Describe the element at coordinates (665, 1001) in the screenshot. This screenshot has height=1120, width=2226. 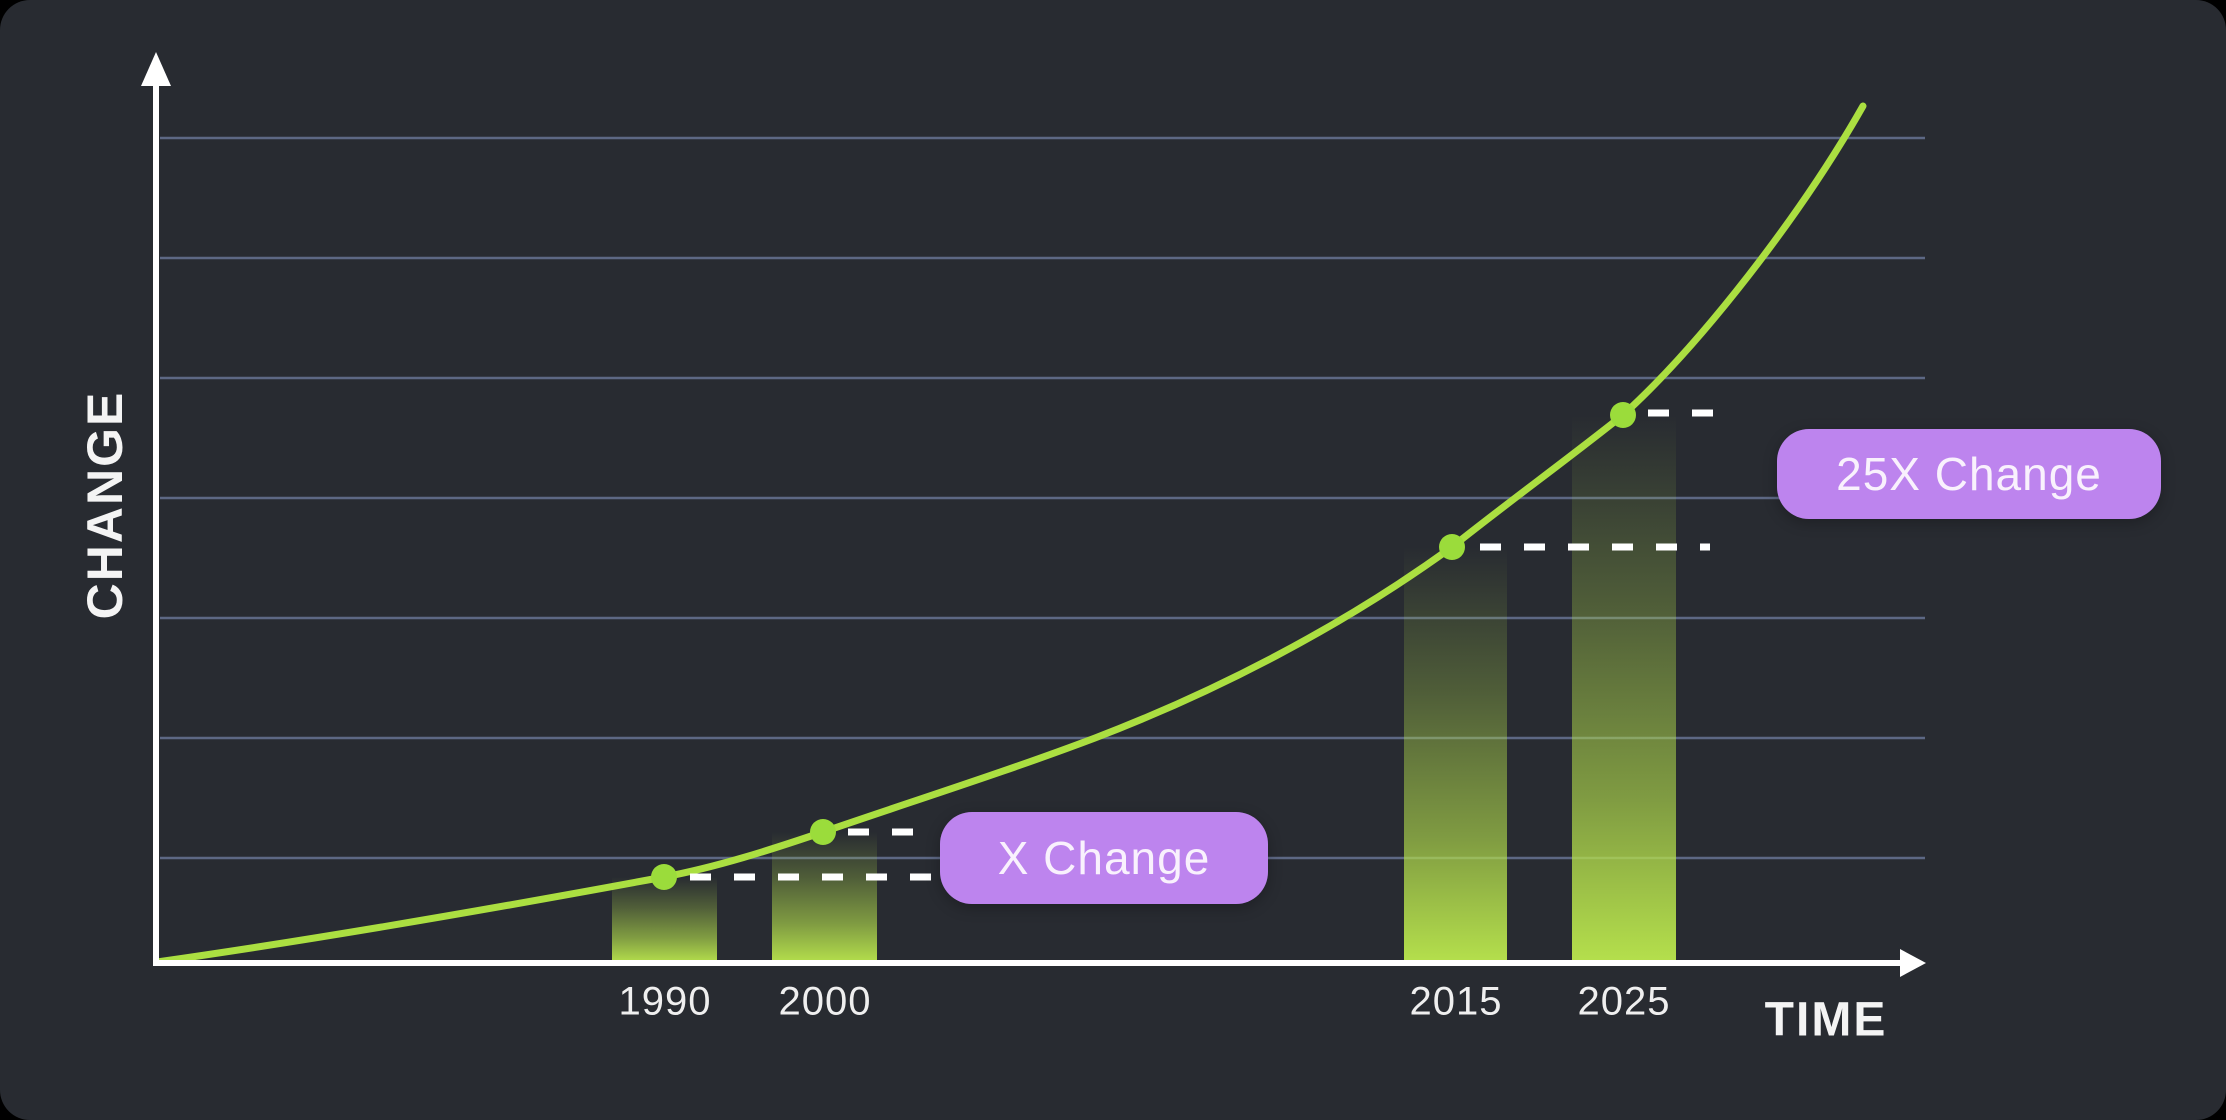
I see `x-tick-1990: 1990` at that location.